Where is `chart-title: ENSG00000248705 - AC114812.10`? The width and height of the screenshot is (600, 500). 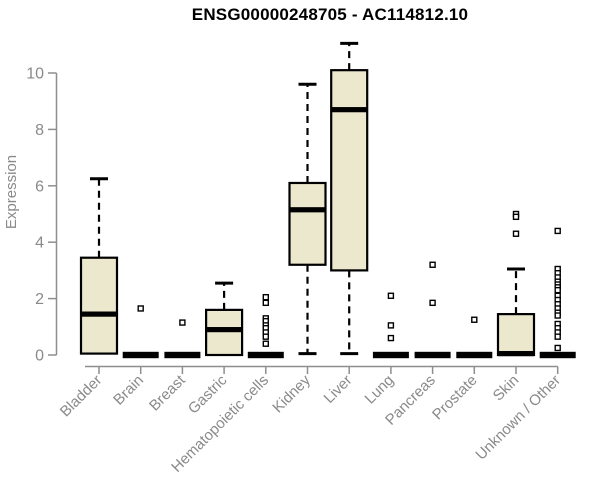
chart-title: ENSG00000248705 - AC114812.10 is located at coordinates (330, 14).